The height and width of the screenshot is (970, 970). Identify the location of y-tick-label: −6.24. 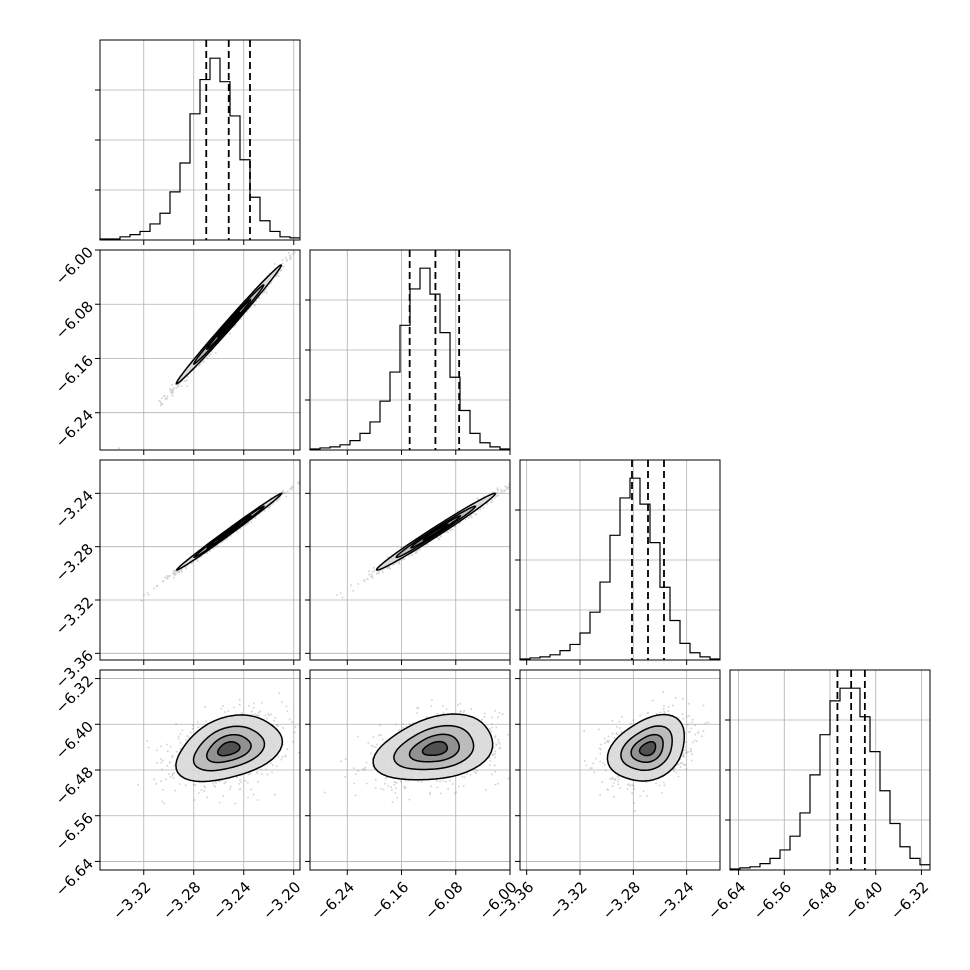
(74, 428).